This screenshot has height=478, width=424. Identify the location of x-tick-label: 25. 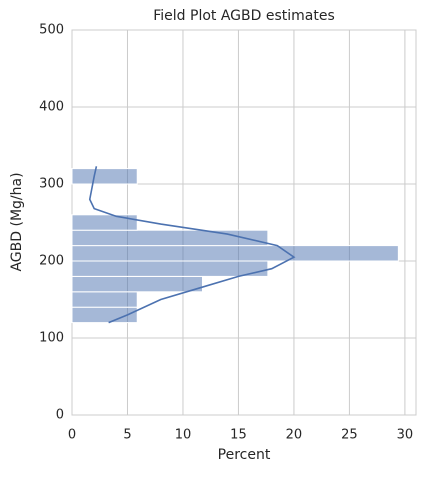
(349, 435).